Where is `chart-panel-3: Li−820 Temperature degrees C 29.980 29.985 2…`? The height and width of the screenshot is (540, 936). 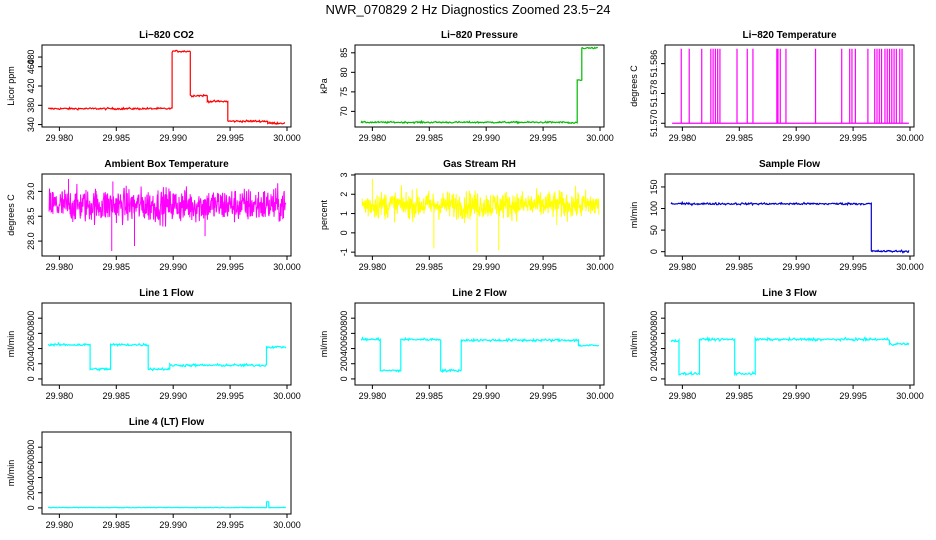
chart-panel-3: Li−820 Temperature degrees C 29.980 29.985 2… is located at coordinates (776, 86).